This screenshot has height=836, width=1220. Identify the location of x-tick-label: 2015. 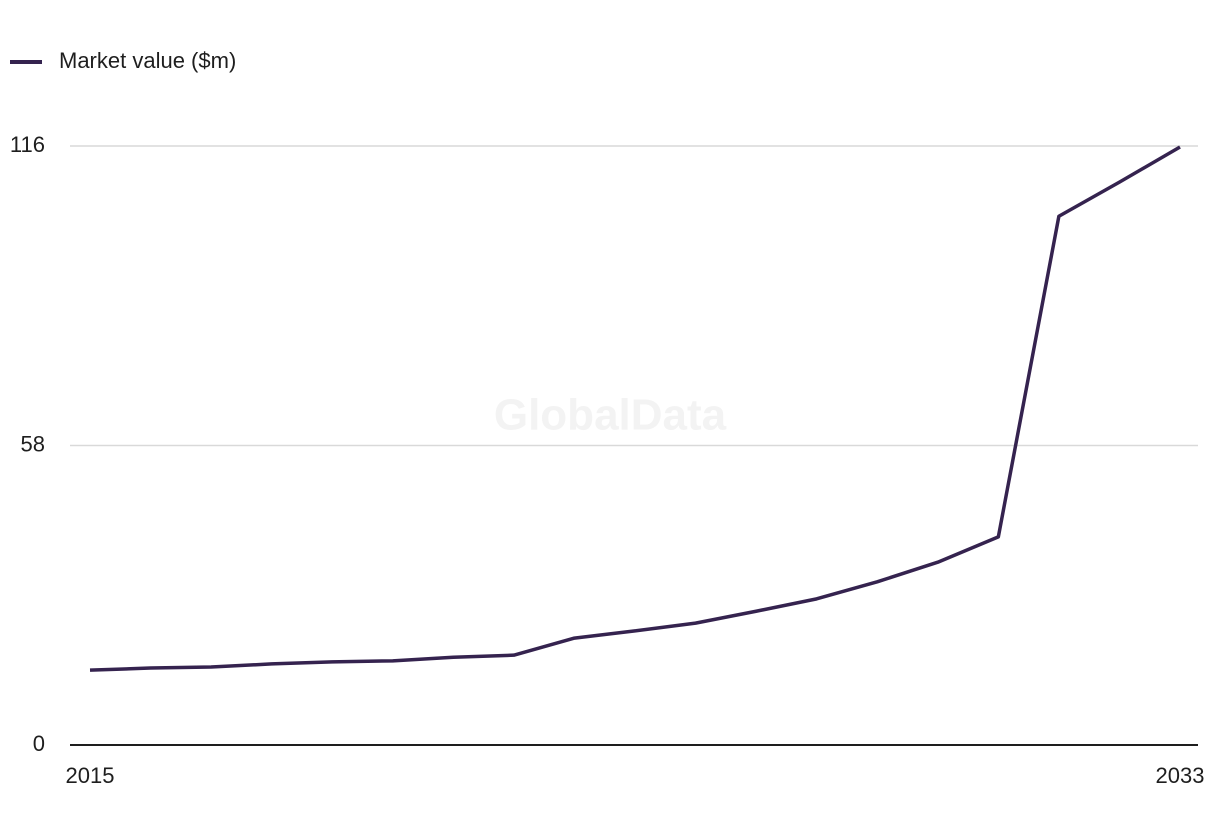
(90, 775).